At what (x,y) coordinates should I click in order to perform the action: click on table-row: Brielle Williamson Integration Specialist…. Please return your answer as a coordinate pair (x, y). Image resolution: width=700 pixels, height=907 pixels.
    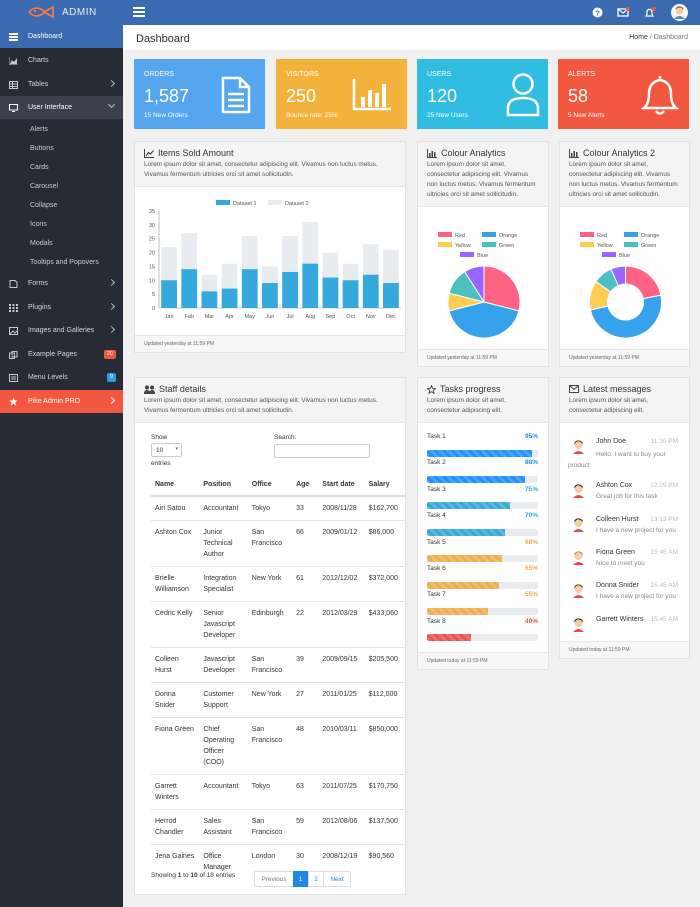
    Looking at the image, I should click on (278, 584).